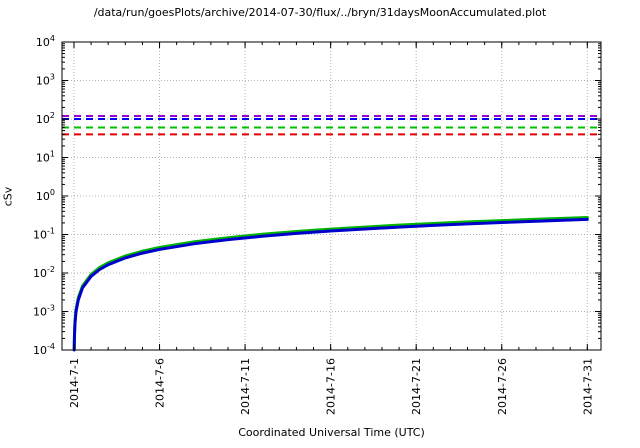  Describe the element at coordinates (416, 386) in the screenshot. I see `x-tick-label: 2014-7-21` at that location.